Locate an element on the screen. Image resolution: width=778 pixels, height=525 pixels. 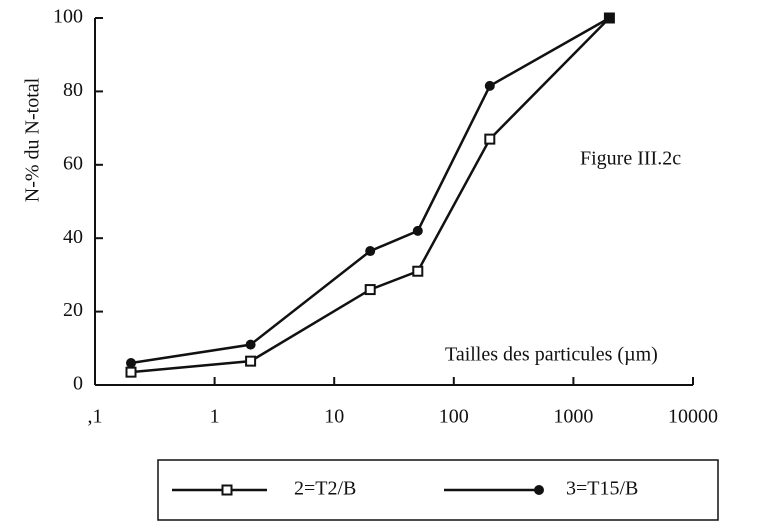
y-tick-label: 80 is located at coordinates (73, 90).